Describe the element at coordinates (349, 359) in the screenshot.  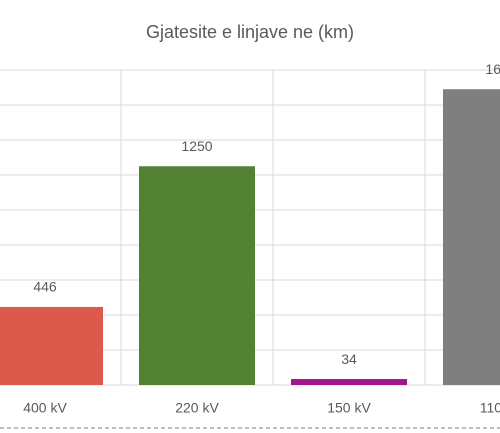
I see `data-label: 34` at that location.